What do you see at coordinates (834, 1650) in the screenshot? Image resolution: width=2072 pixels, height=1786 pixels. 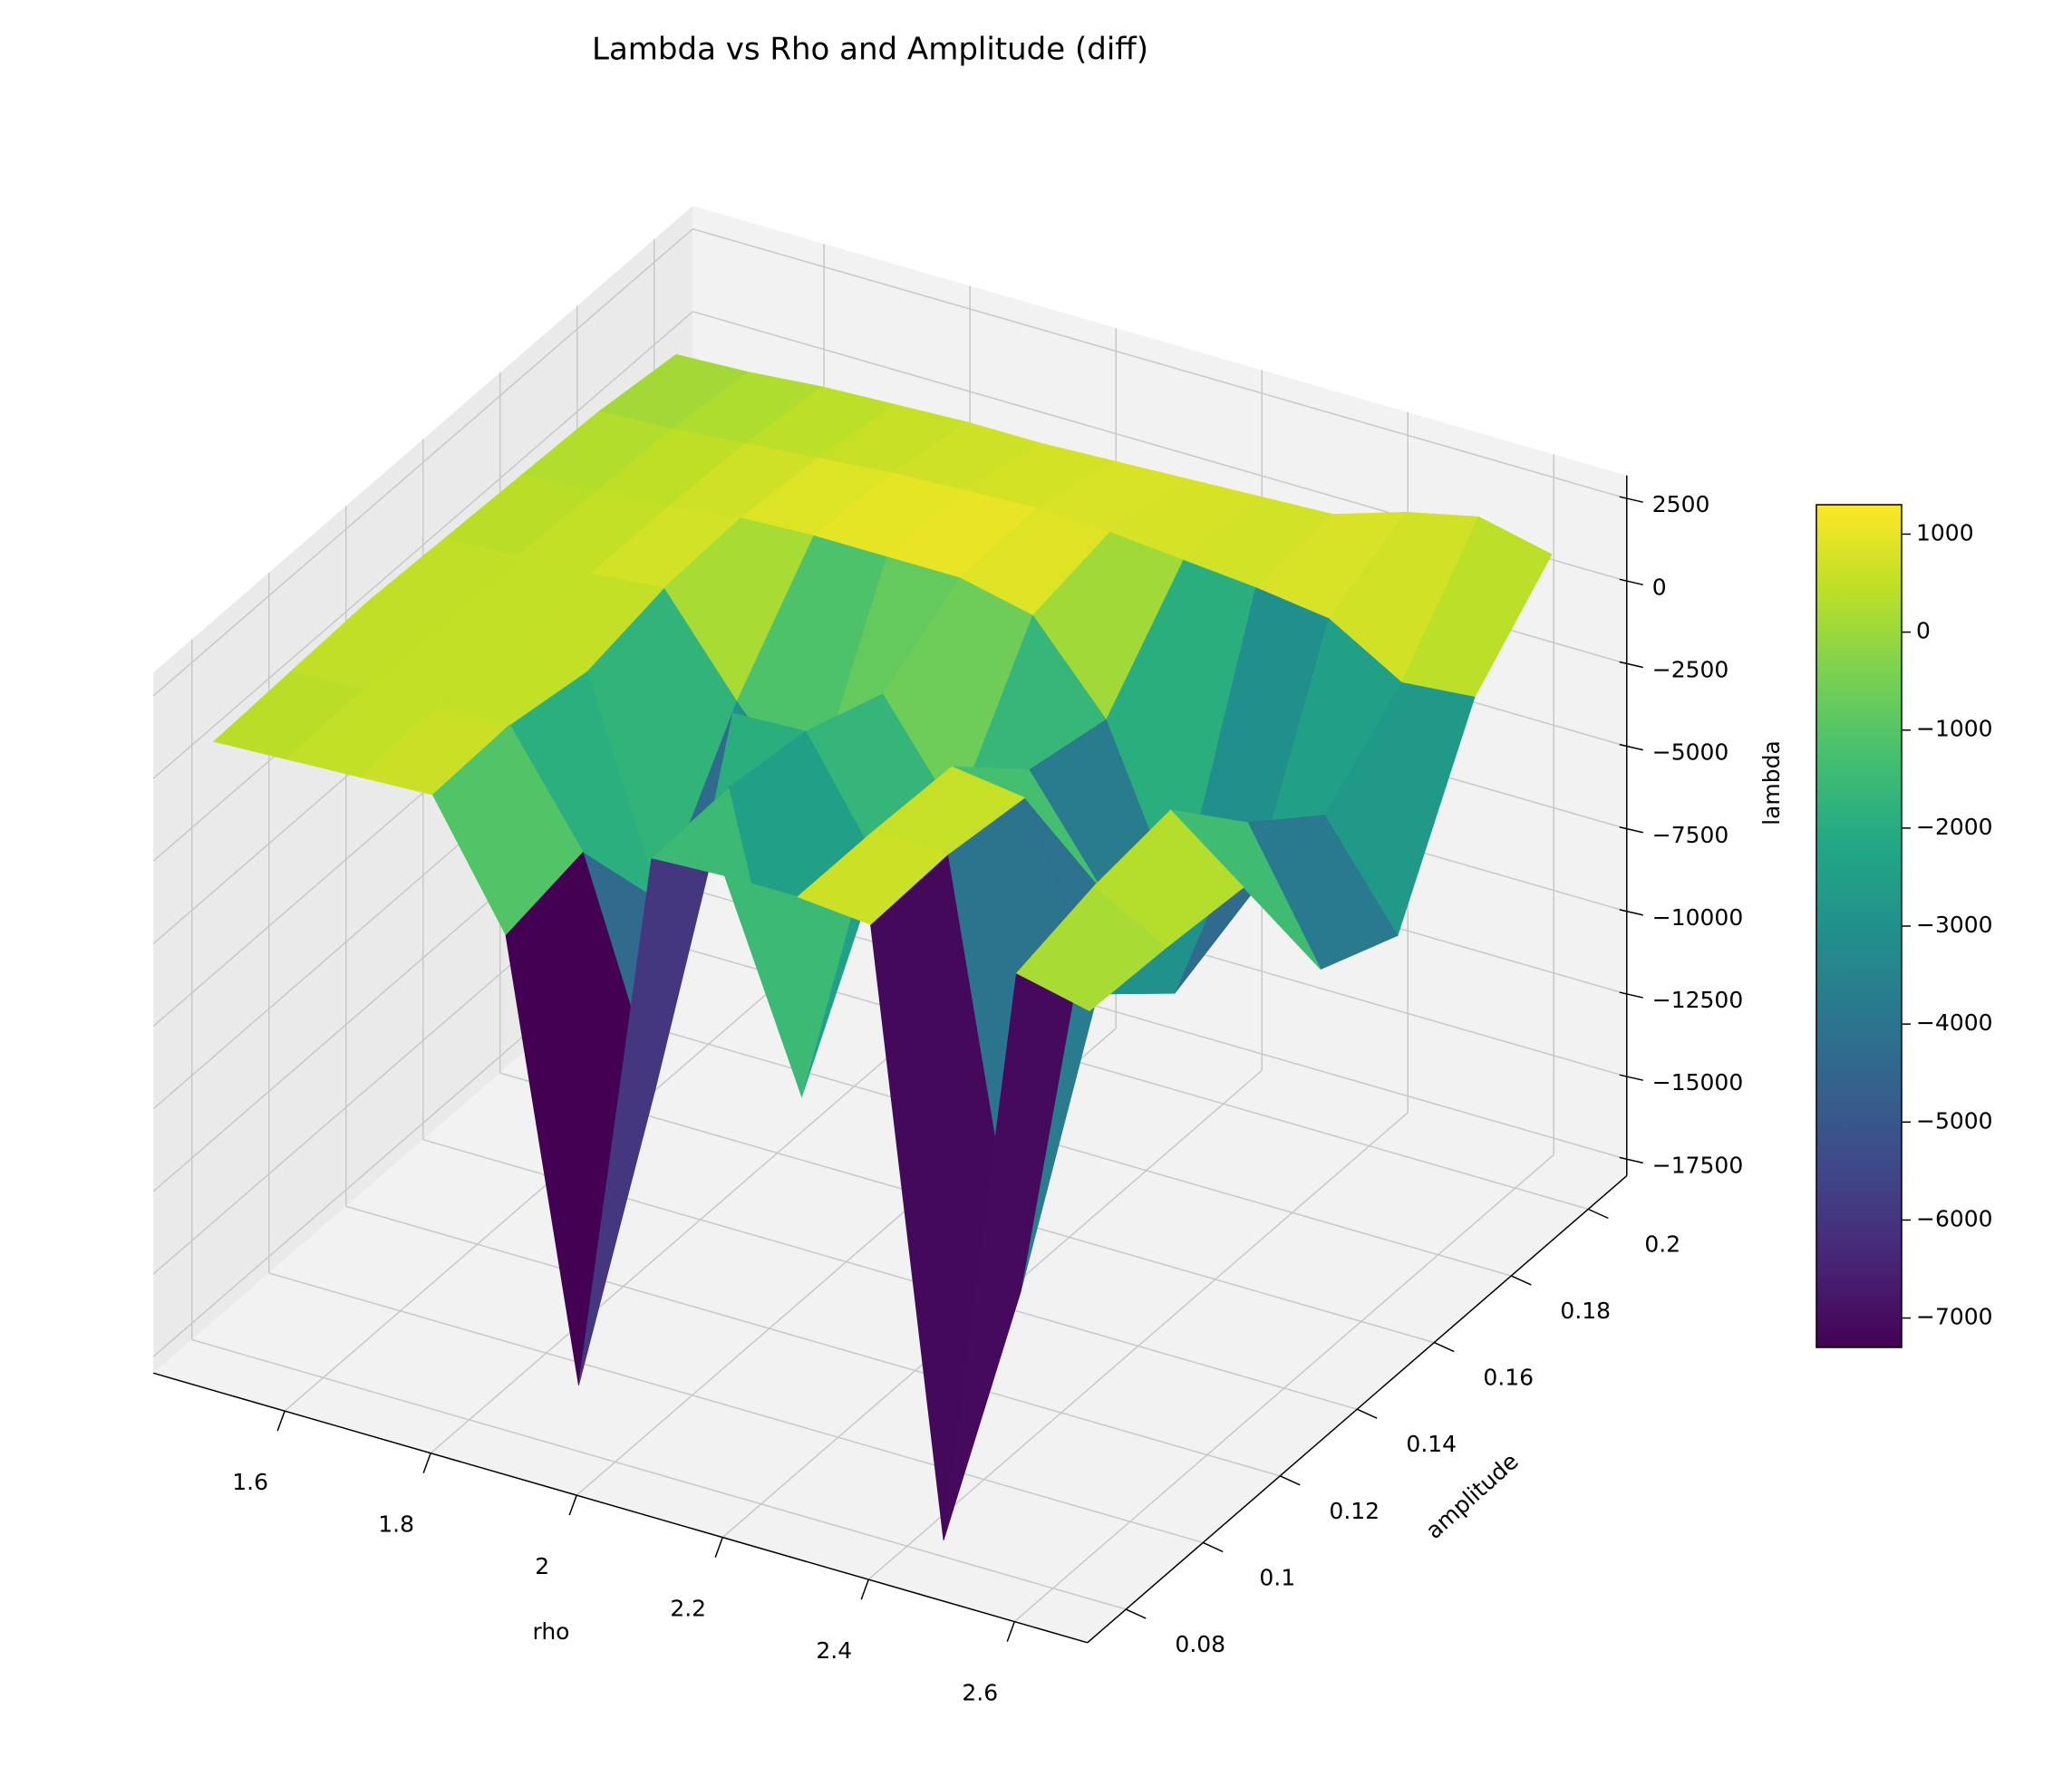 I see `x-tick-label: 2.4` at bounding box center [834, 1650].